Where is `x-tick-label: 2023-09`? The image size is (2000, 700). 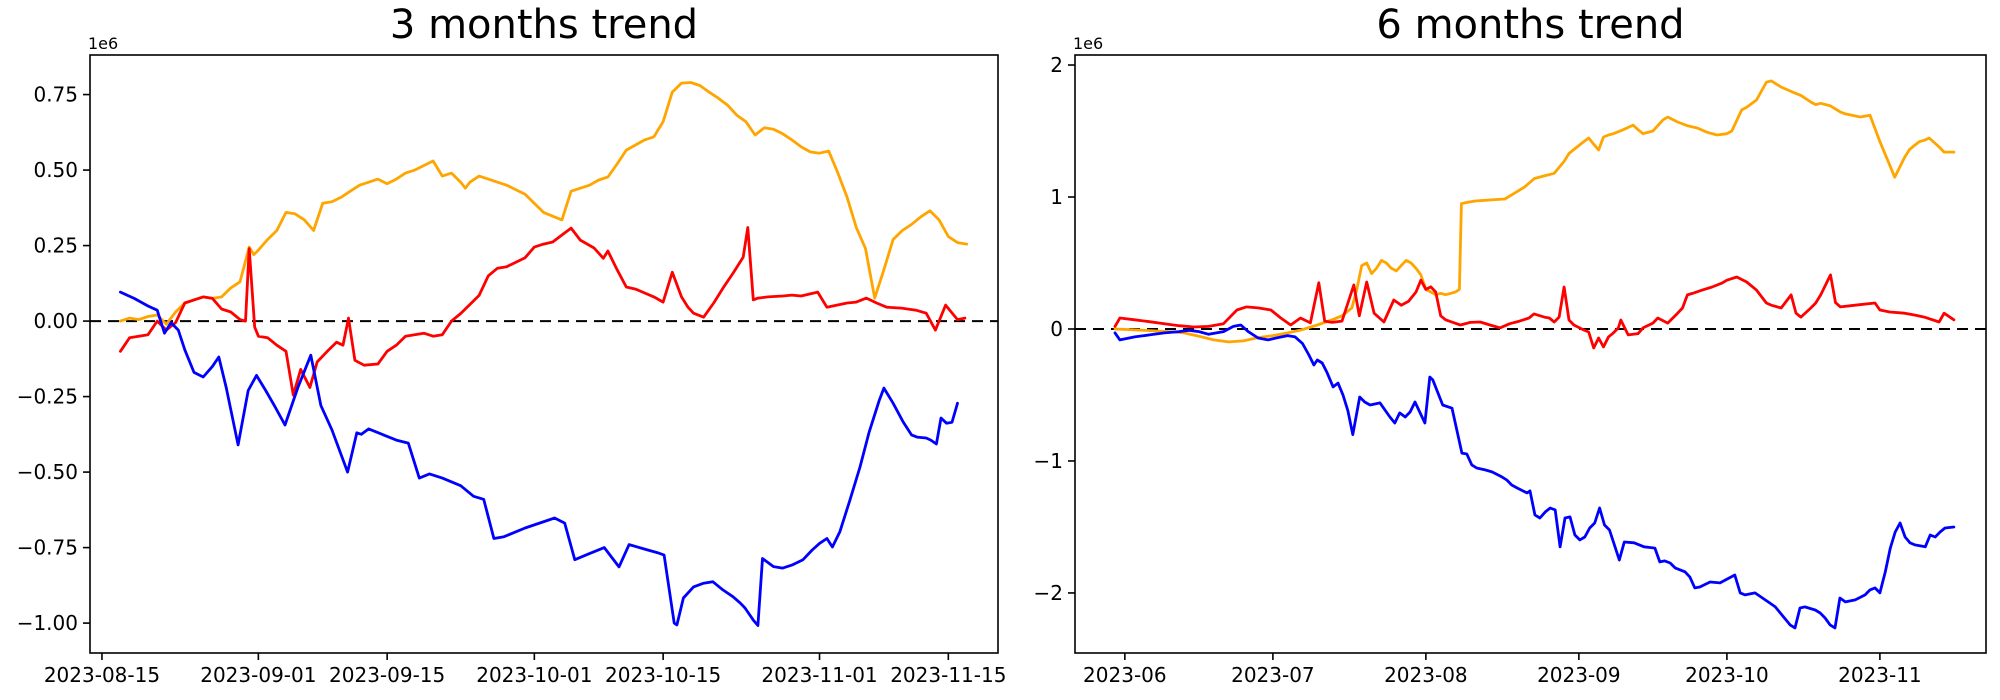
x-tick-label: 2023-09 is located at coordinates (1579, 675).